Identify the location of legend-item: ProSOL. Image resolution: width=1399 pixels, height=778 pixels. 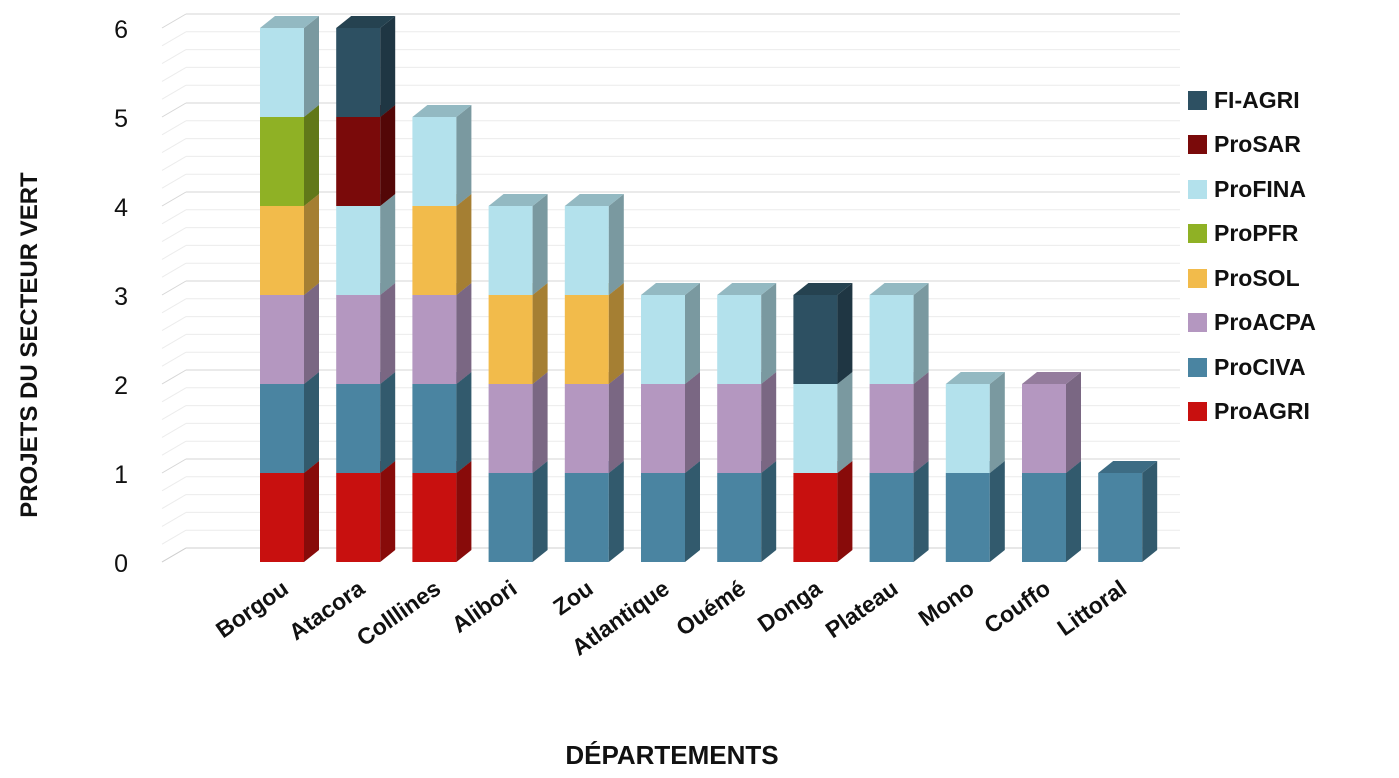
(1252, 278).